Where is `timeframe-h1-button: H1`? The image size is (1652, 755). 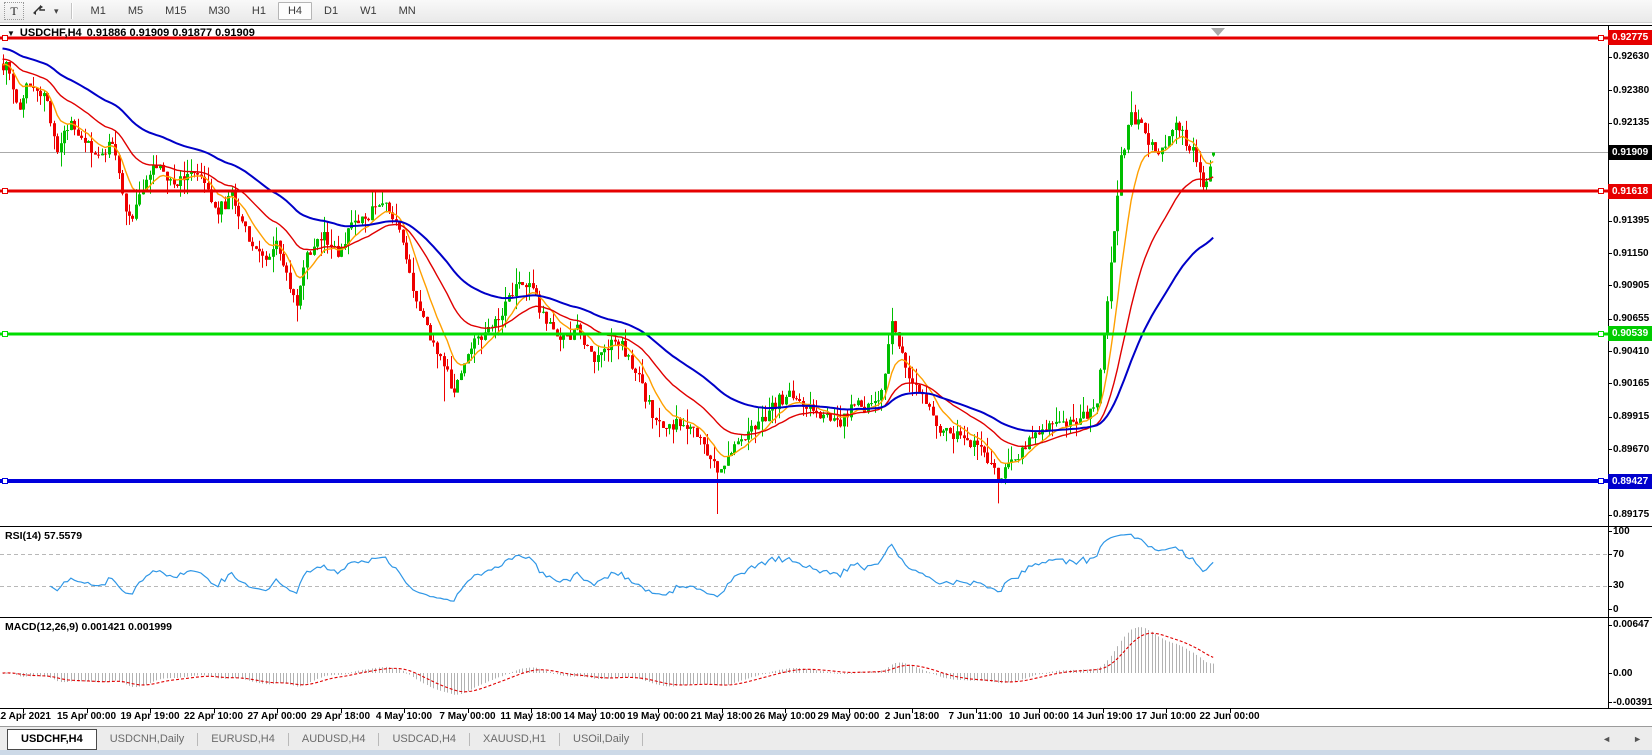
timeframe-h1-button: H1 is located at coordinates (259, 11).